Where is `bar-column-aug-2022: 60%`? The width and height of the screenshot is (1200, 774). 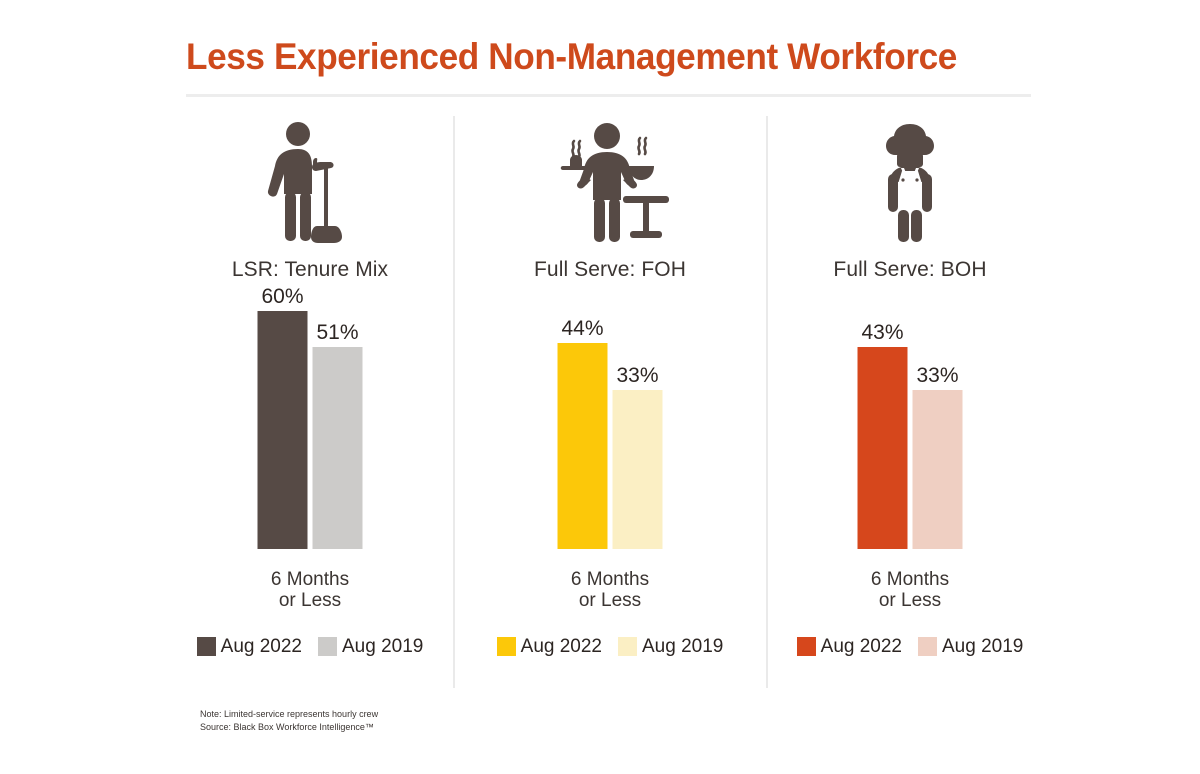 bar-column-aug-2022: 60% is located at coordinates (282, 416).